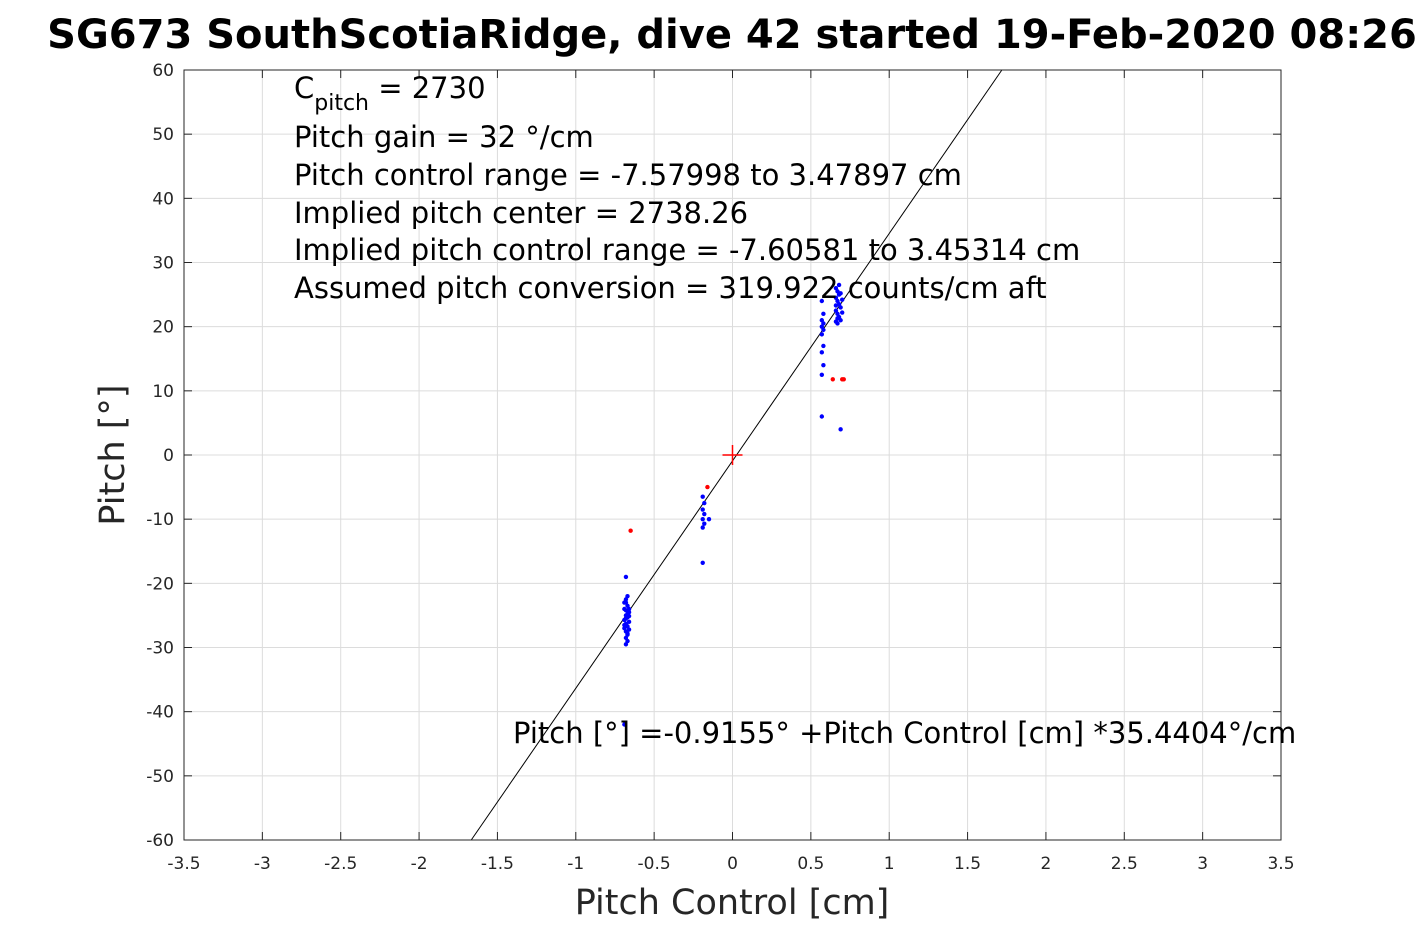  Describe the element at coordinates (341, 103) in the screenshot. I see `c-pitch-subscript: pitch` at that location.